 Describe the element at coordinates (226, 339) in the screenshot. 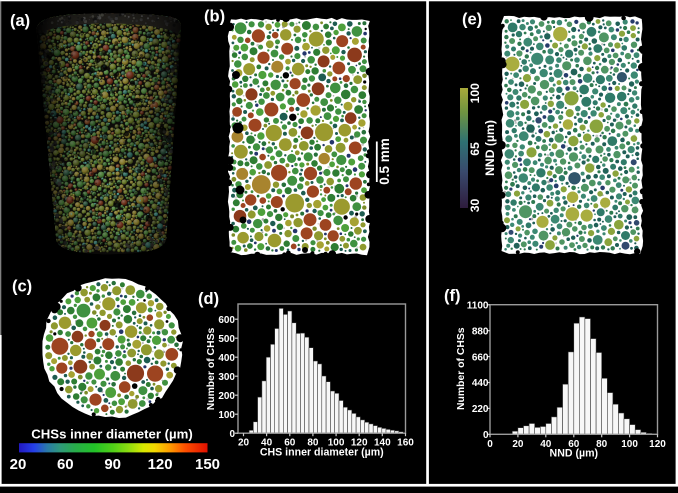

I see `svg-text: 500` at that location.